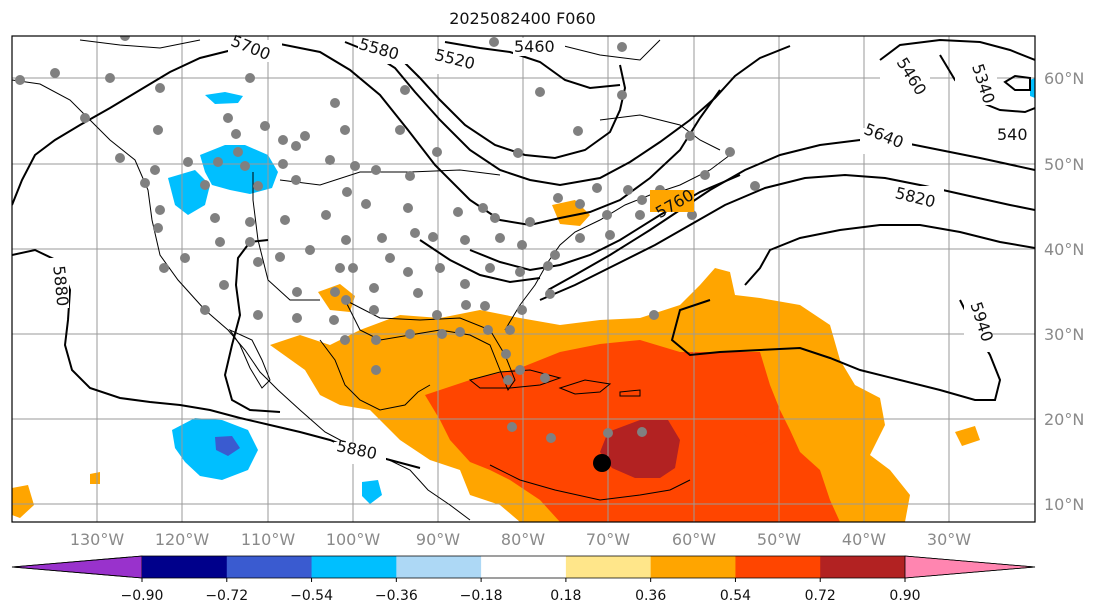 The width and height of the screenshot is (1105, 615). What do you see at coordinates (1012, 134) in the screenshot?
I see `contour-label: 540` at bounding box center [1012, 134].